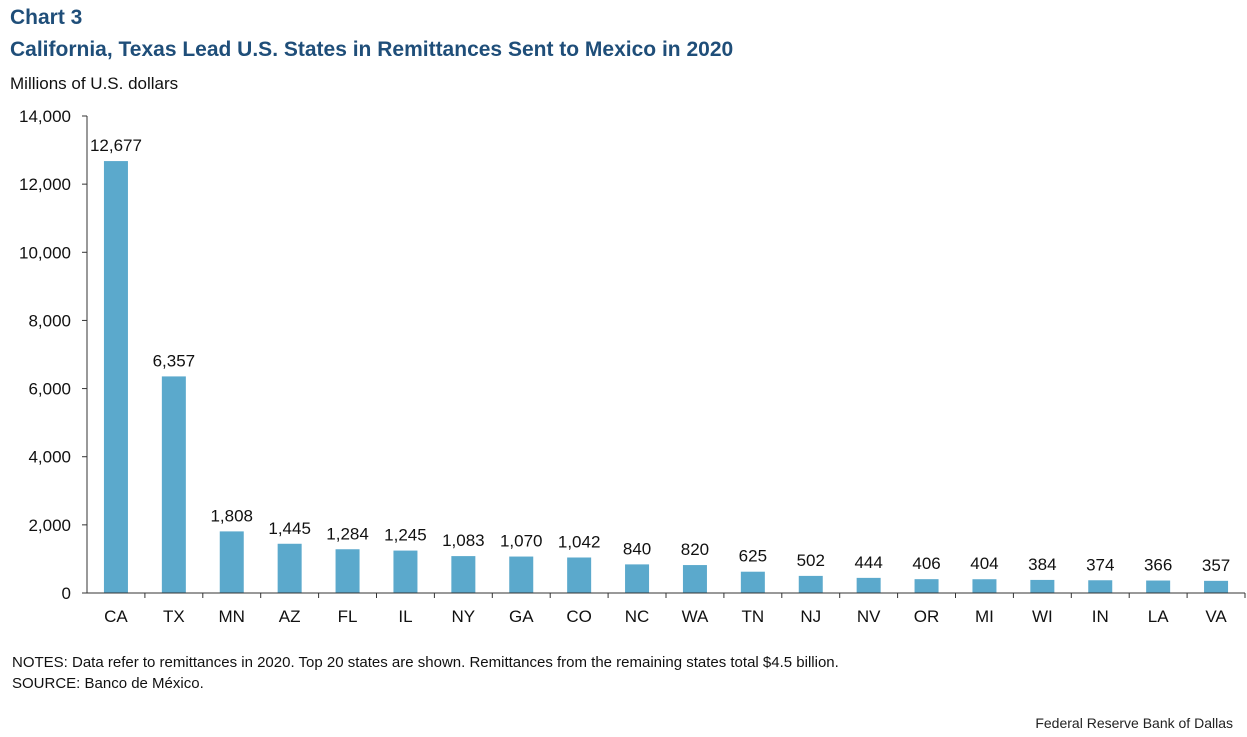 The height and width of the screenshot is (737, 1247). What do you see at coordinates (45, 184) in the screenshot?
I see `y-tick-label: 12,000` at bounding box center [45, 184].